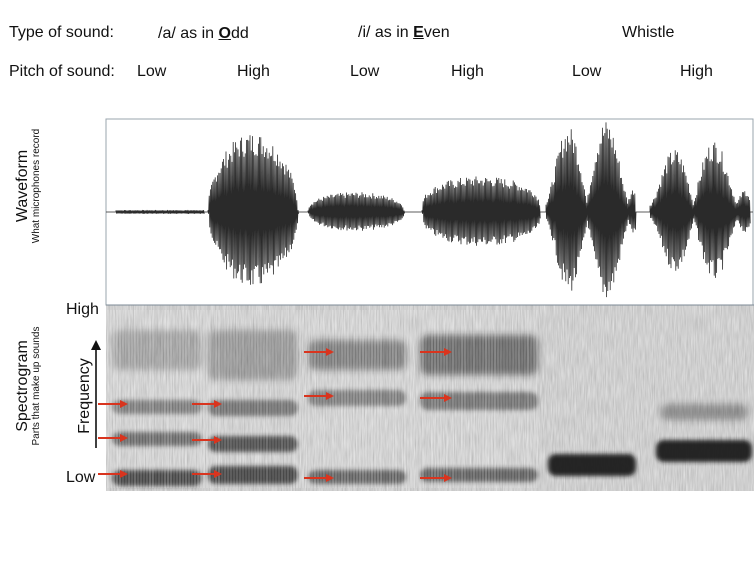 The image size is (754, 566). What do you see at coordinates (152, 71) in the screenshot?
I see `pitch-label-1: Low` at bounding box center [152, 71].